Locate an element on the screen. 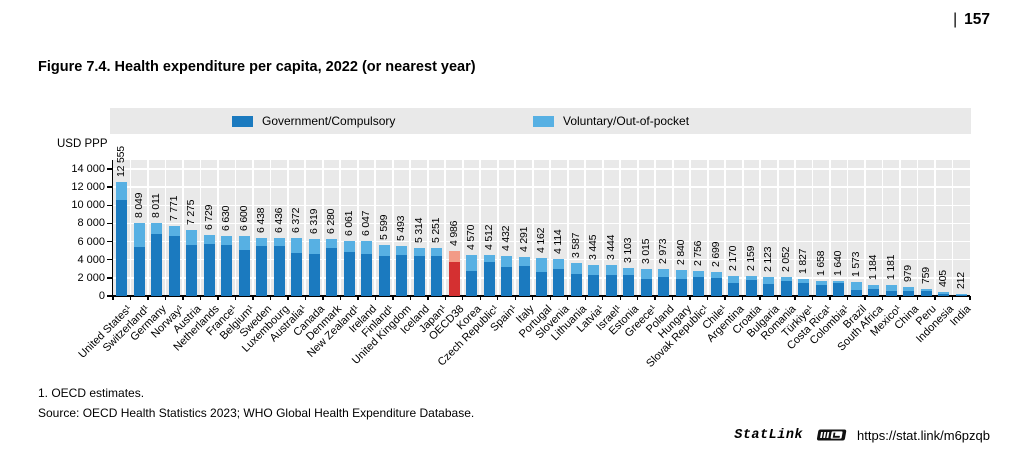  legend-swatch-voluntary-icon is located at coordinates (543, 121).